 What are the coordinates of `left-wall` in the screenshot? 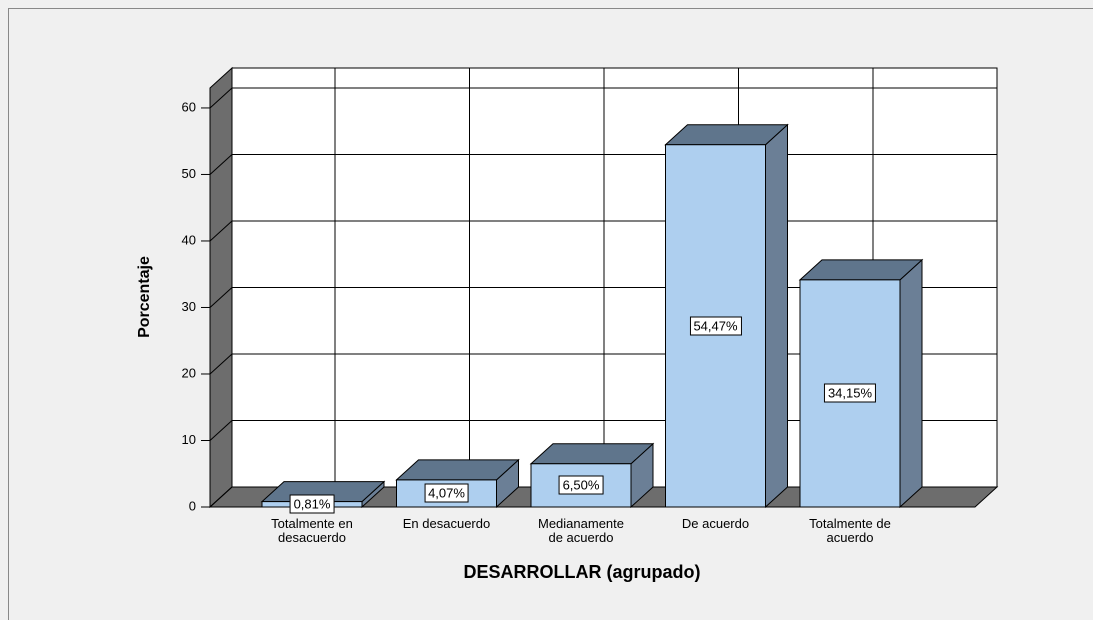 It's located at (221, 287).